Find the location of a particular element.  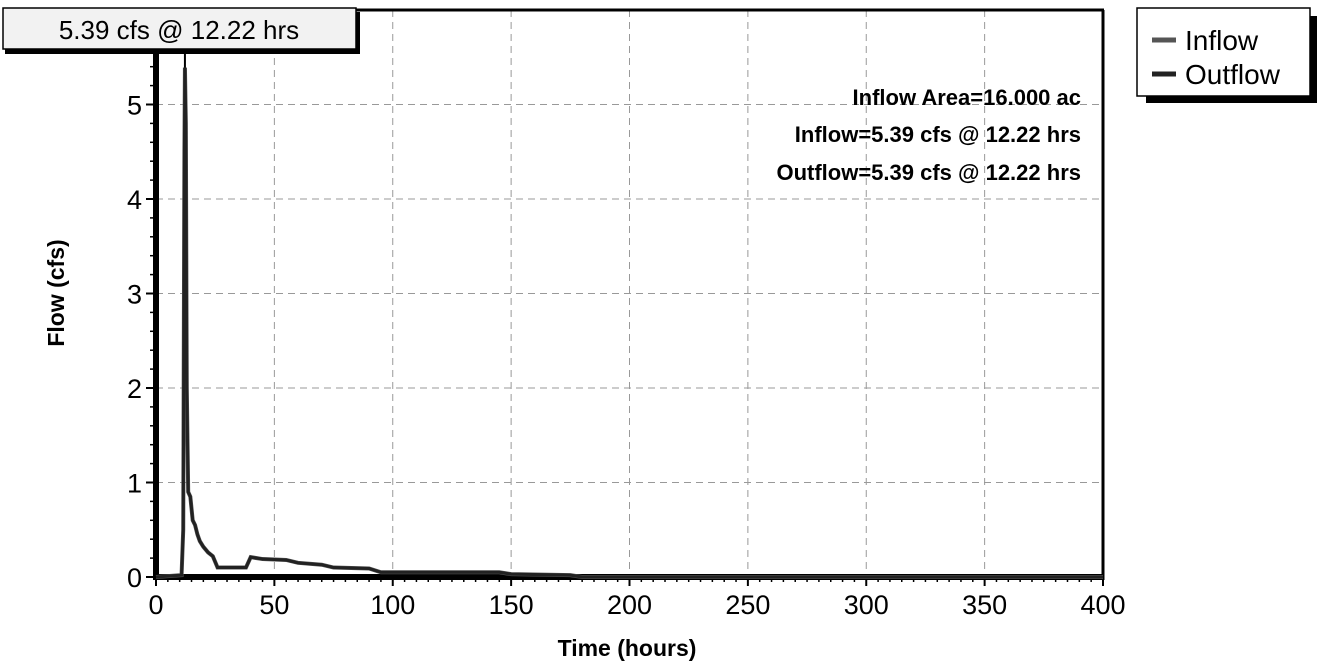

y-tick-label: 2 is located at coordinates (134, 389).